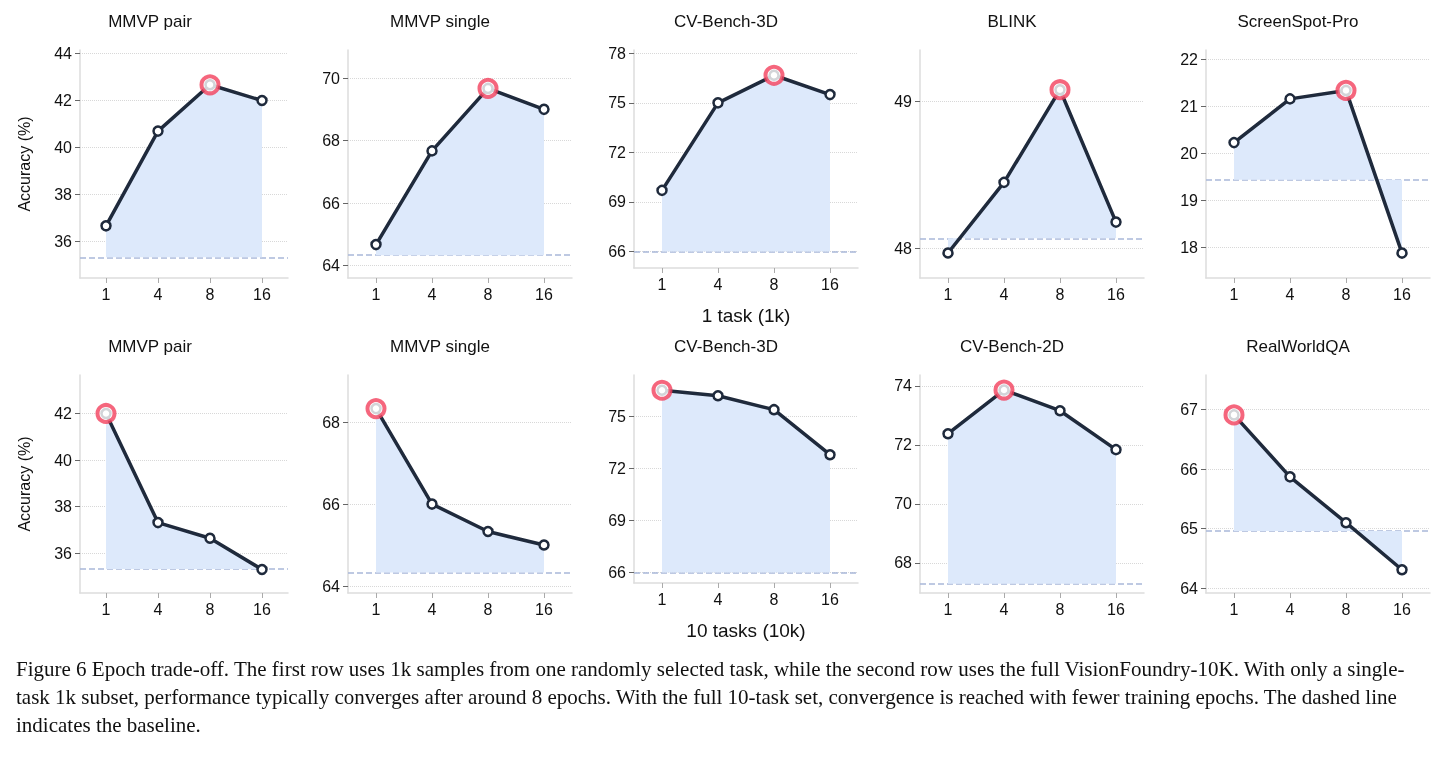 The image size is (1442, 764). Describe the element at coordinates (903, 386) in the screenshot. I see `y-tick-label: 74` at that location.